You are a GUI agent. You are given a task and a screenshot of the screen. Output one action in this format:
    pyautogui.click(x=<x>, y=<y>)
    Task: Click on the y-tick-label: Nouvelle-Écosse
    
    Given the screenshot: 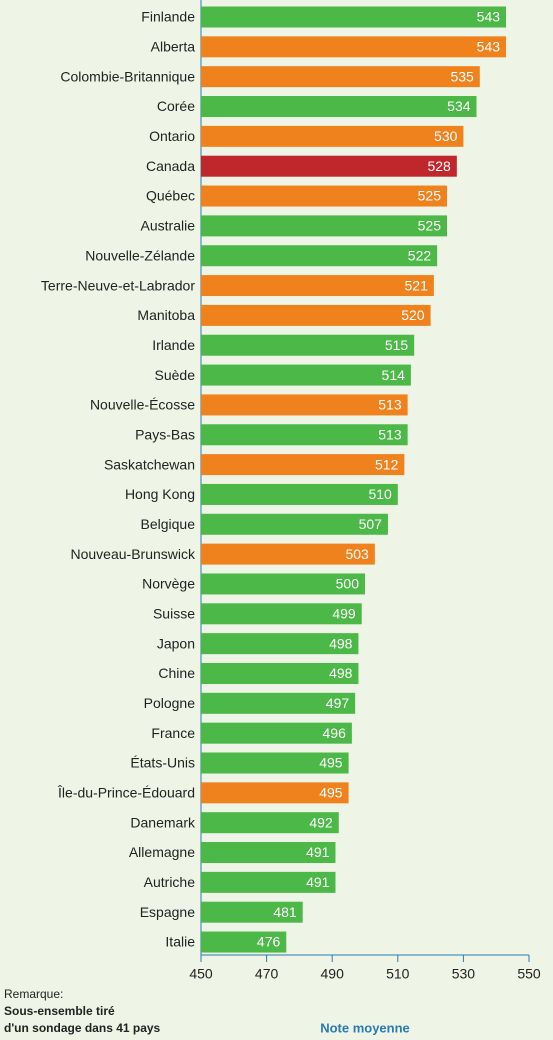 What is the action you would take?
    pyautogui.click(x=142, y=405)
    